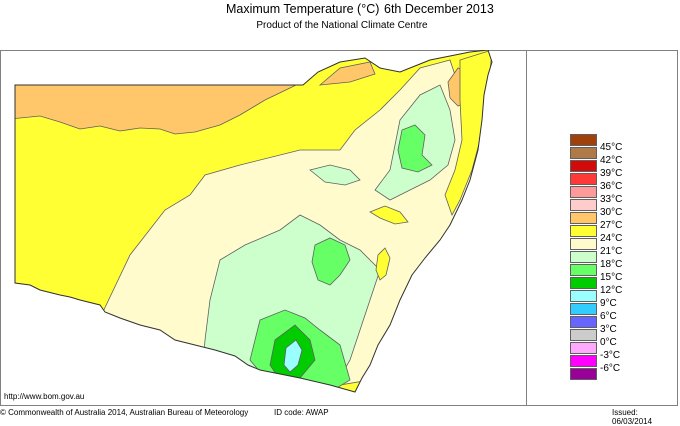 Image resolution: width=680 pixels, height=426 pixels. I want to click on legend-label: 39°C, so click(611, 173).